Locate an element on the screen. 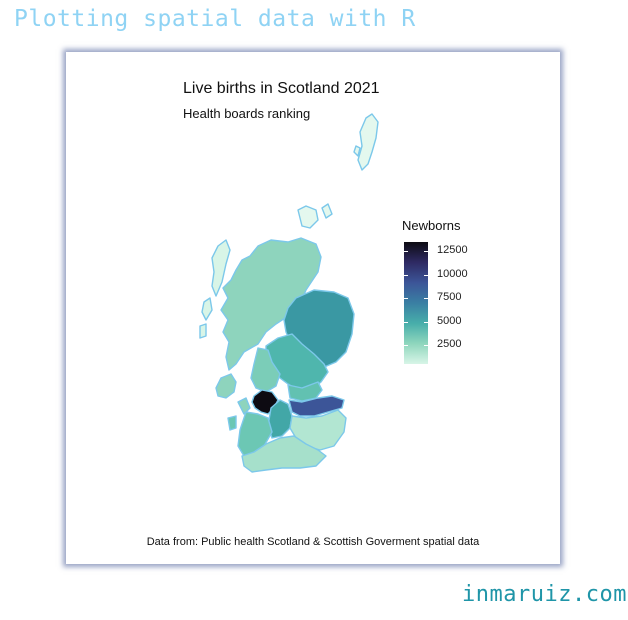  region-lothian is located at coordinates (316, 406).